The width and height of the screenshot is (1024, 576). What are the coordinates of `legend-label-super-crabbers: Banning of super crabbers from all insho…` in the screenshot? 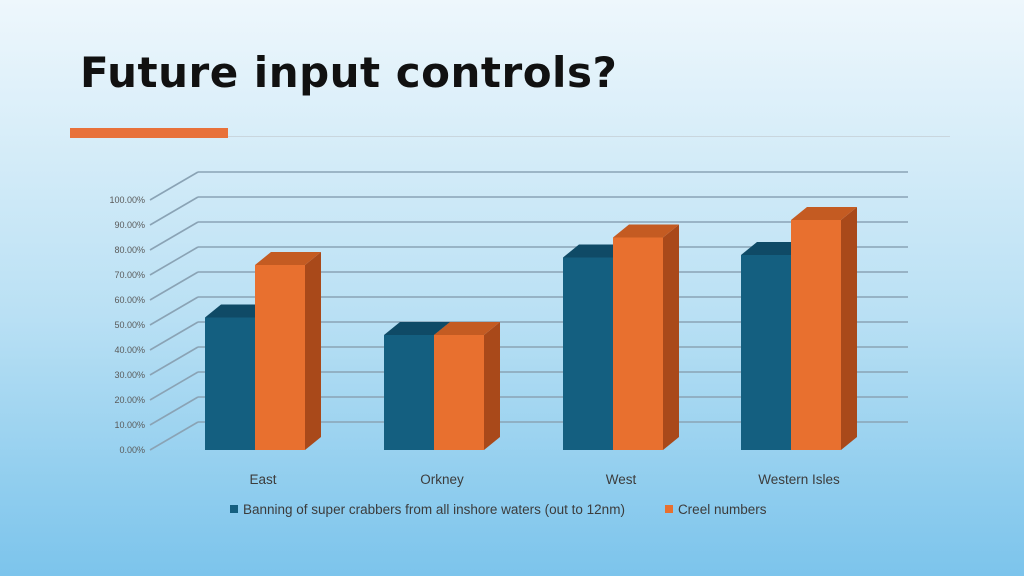 It's located at (434, 509).